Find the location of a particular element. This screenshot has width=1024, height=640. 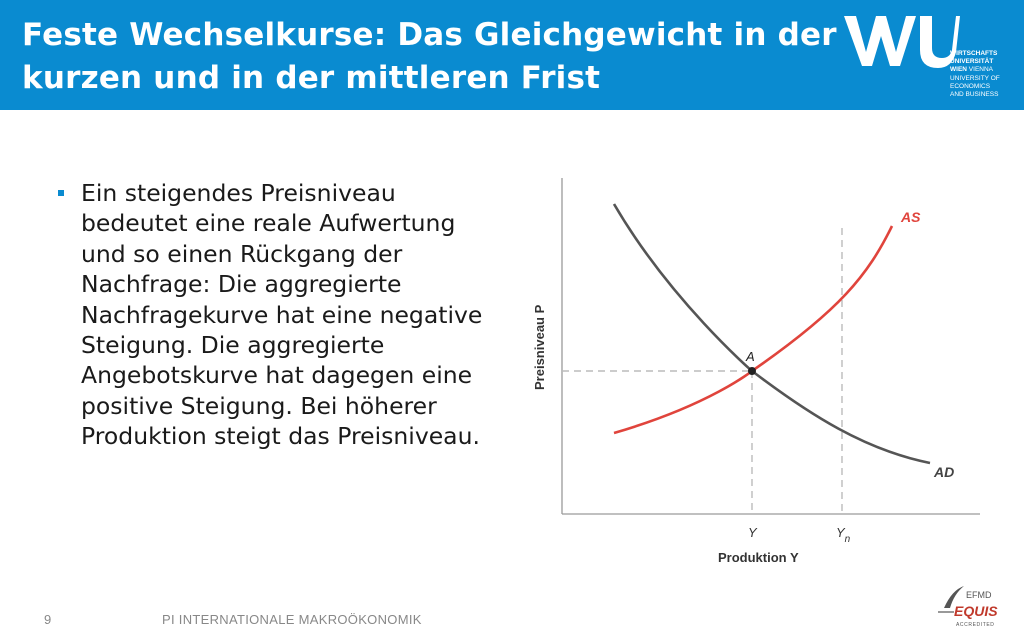

y-axis-label: Preisniveau P is located at coordinates (539, 347).